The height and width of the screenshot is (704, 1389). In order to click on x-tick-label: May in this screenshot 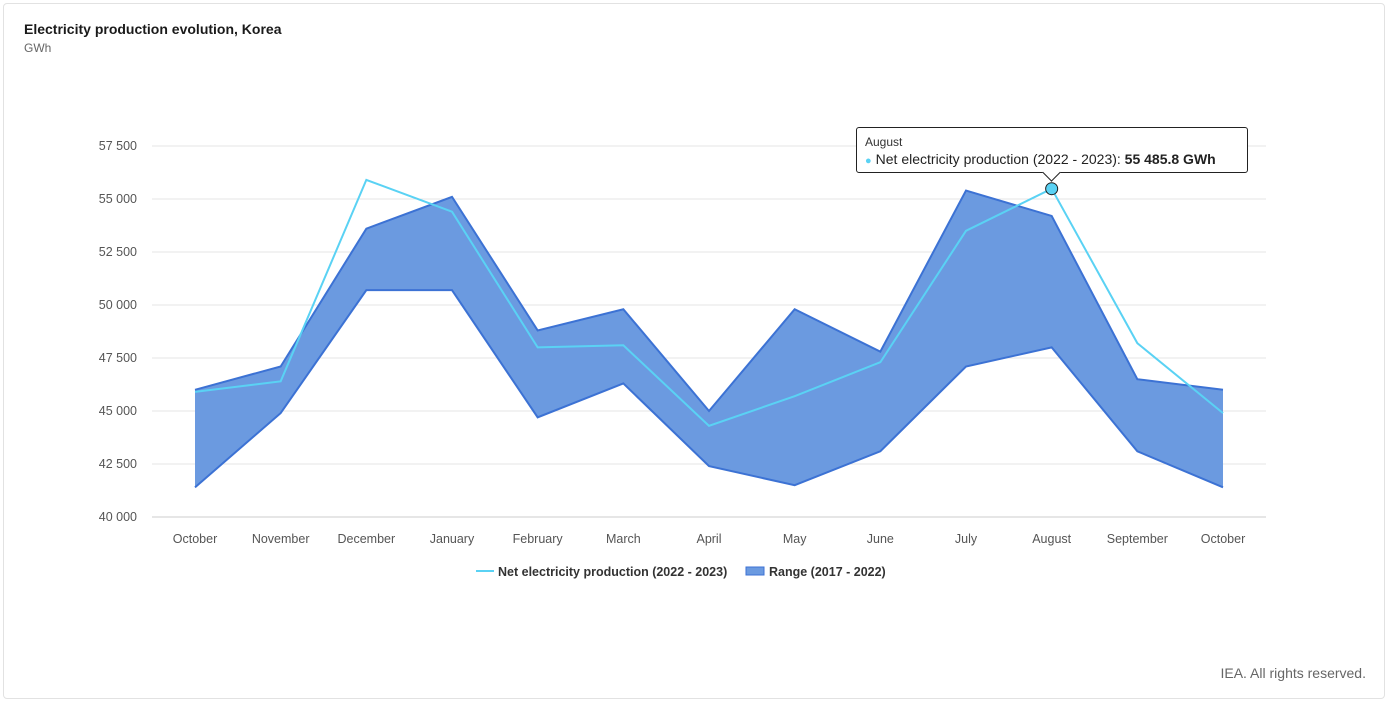, I will do `click(795, 539)`.